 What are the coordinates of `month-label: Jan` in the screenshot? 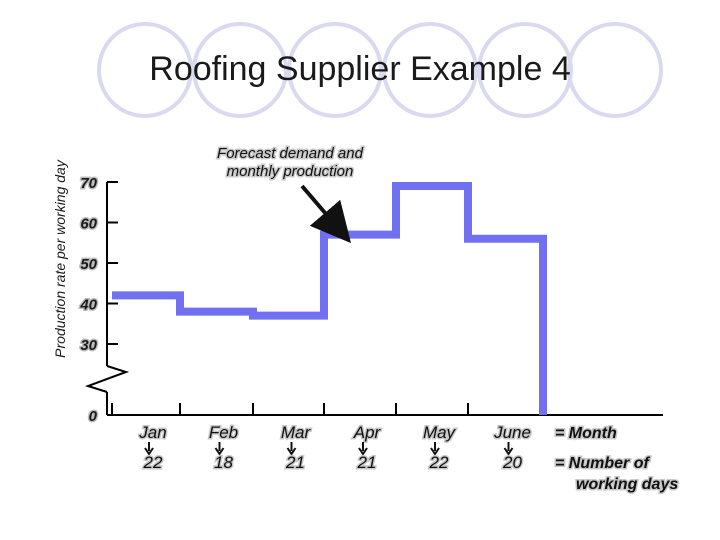 It's located at (152, 432).